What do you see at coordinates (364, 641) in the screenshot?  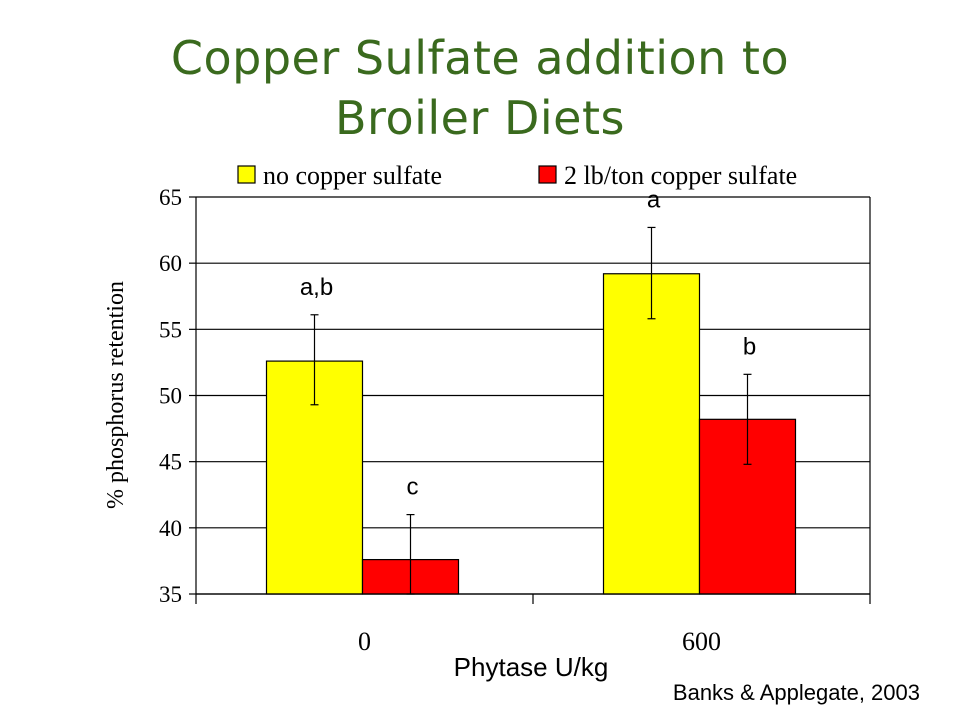 I see `x-tick-label: 0` at bounding box center [364, 641].